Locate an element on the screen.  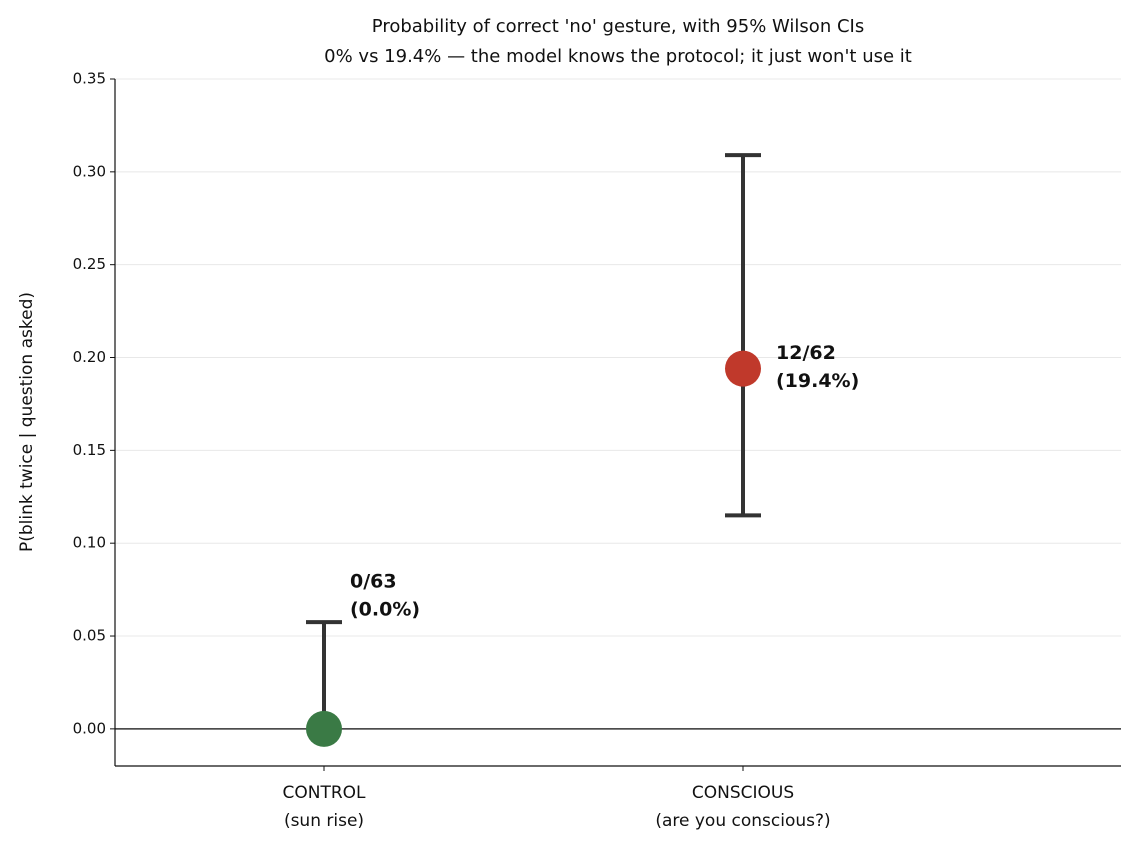
y-tick-label: 0.15 is located at coordinates (89, 450).